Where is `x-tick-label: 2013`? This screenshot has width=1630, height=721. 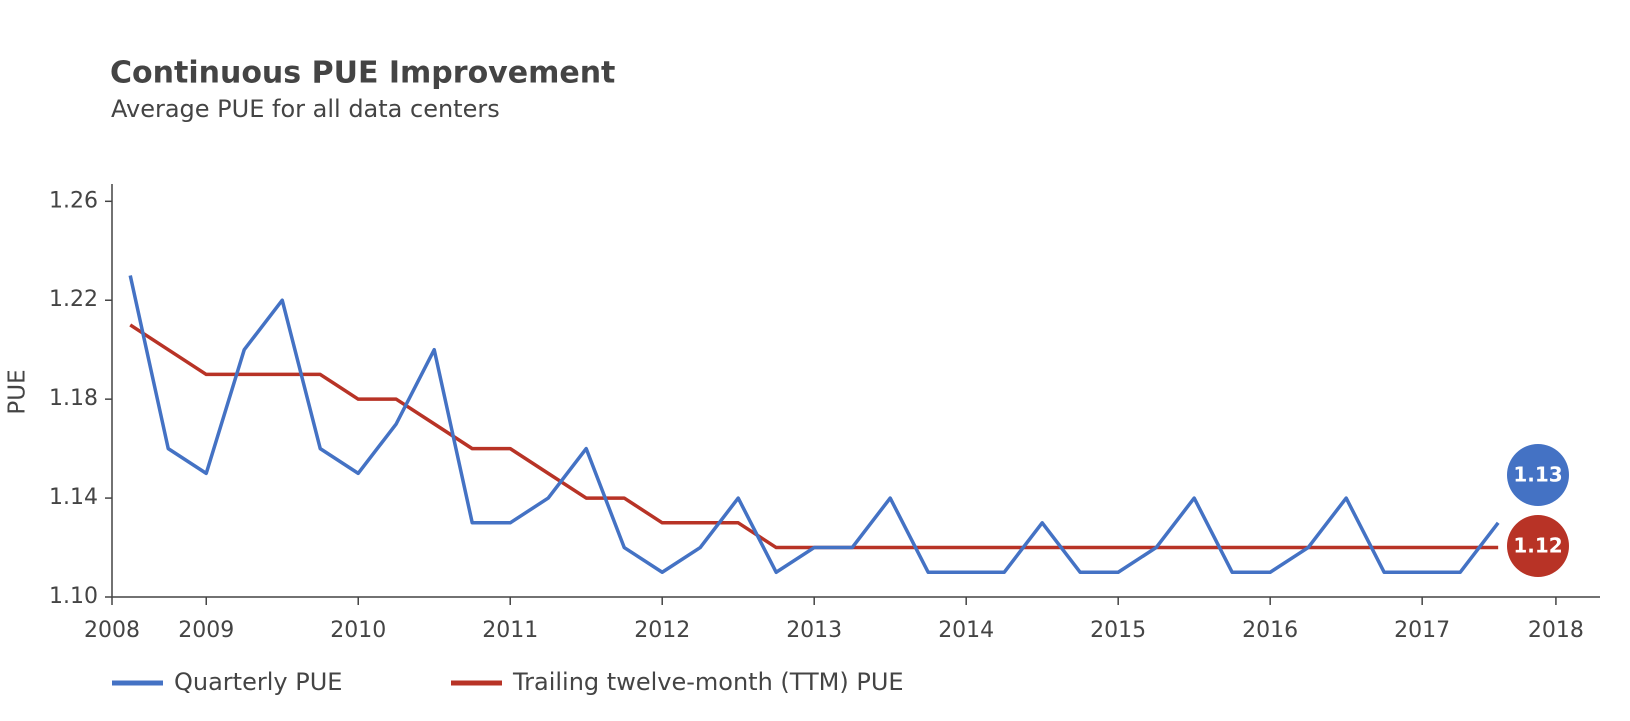 x-tick-label: 2013 is located at coordinates (814, 630).